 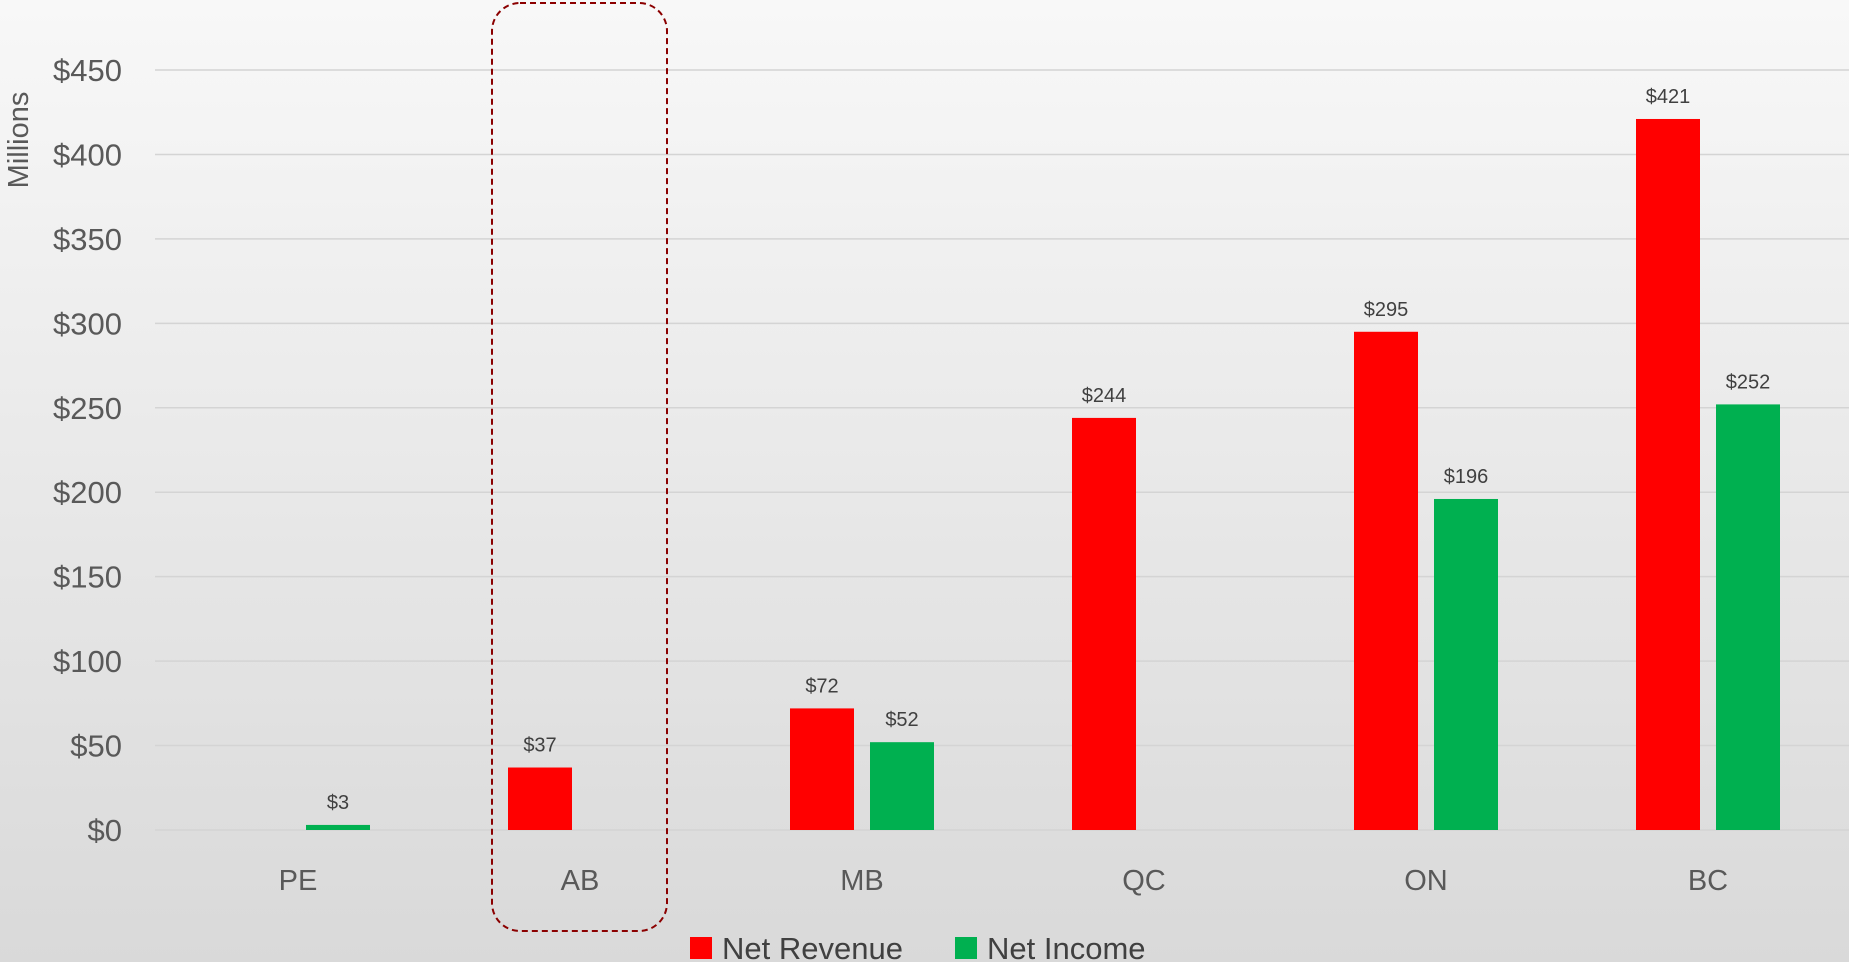 What do you see at coordinates (1668, 97) in the screenshot?
I see `data-label: $421` at bounding box center [1668, 97].